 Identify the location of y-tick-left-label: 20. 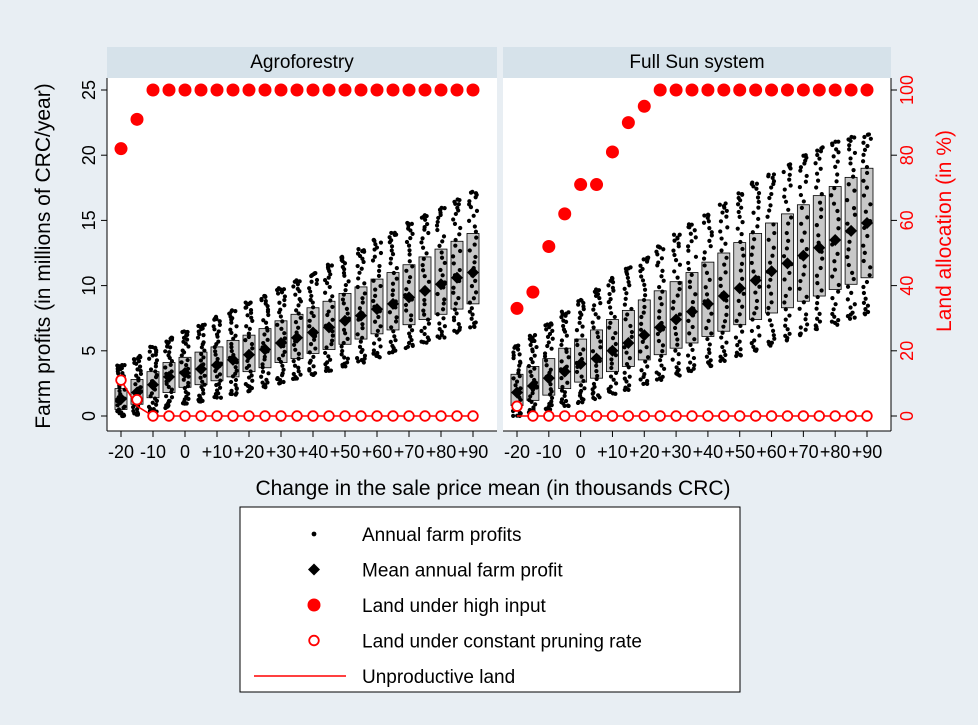
(89, 155).